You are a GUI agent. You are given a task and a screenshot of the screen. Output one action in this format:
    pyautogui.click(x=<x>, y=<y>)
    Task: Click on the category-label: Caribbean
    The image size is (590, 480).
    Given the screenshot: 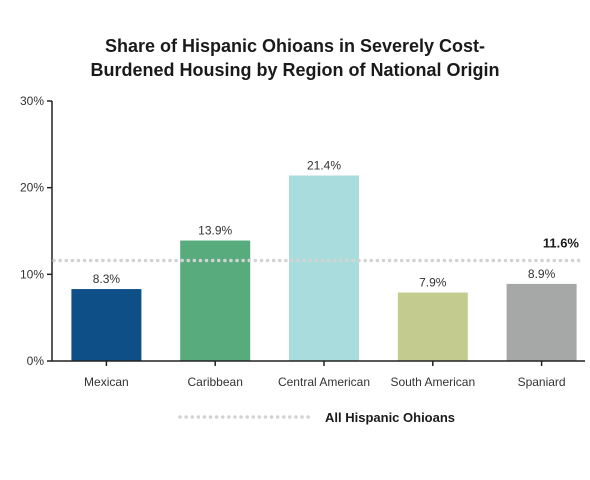 What is the action you would take?
    pyautogui.click(x=215, y=382)
    